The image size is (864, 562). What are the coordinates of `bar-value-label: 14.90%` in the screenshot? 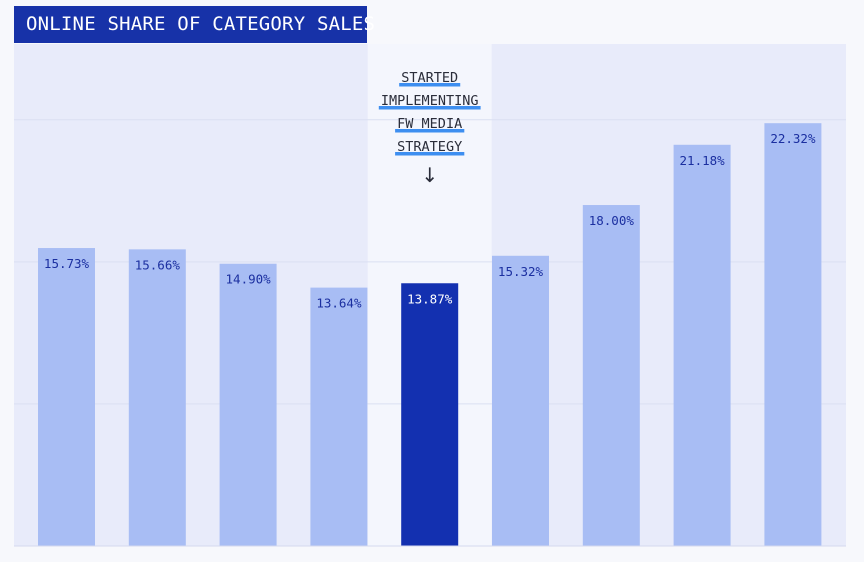 It's located at (249, 279).